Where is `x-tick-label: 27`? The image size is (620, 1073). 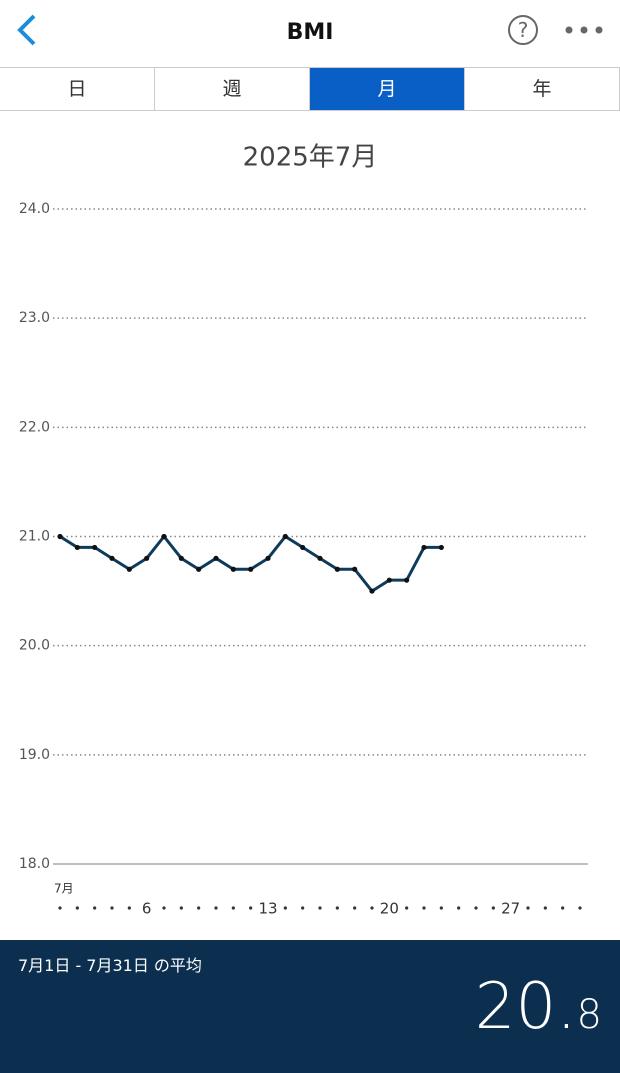 x-tick-label: 27 is located at coordinates (510, 909).